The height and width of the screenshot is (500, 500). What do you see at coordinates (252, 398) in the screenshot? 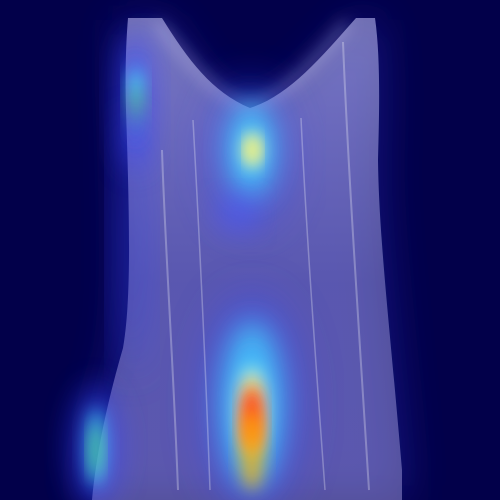
I see `lower-hotspot` at bounding box center [252, 398].